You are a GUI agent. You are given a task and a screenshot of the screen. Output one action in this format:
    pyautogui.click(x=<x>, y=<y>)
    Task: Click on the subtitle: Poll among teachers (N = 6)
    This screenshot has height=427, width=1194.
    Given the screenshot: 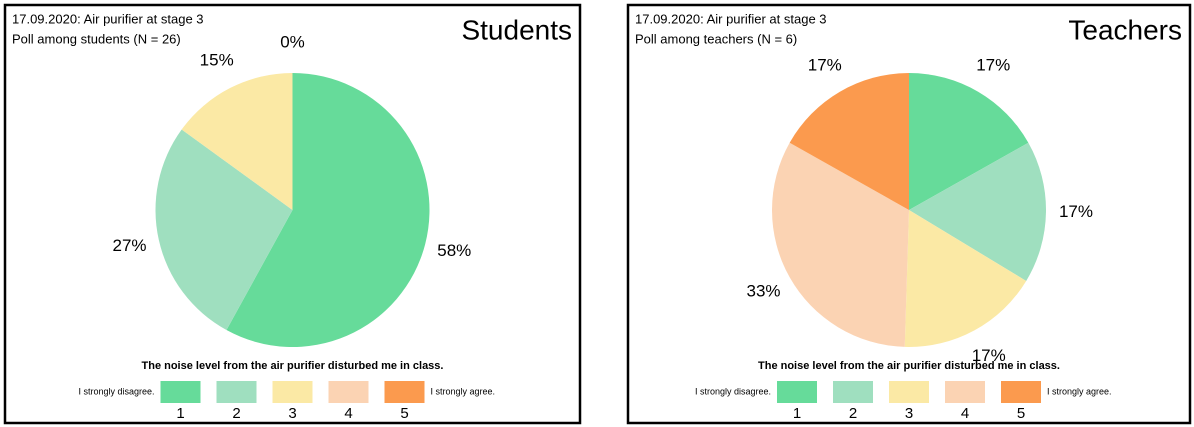 What is the action you would take?
    pyautogui.click(x=716, y=38)
    